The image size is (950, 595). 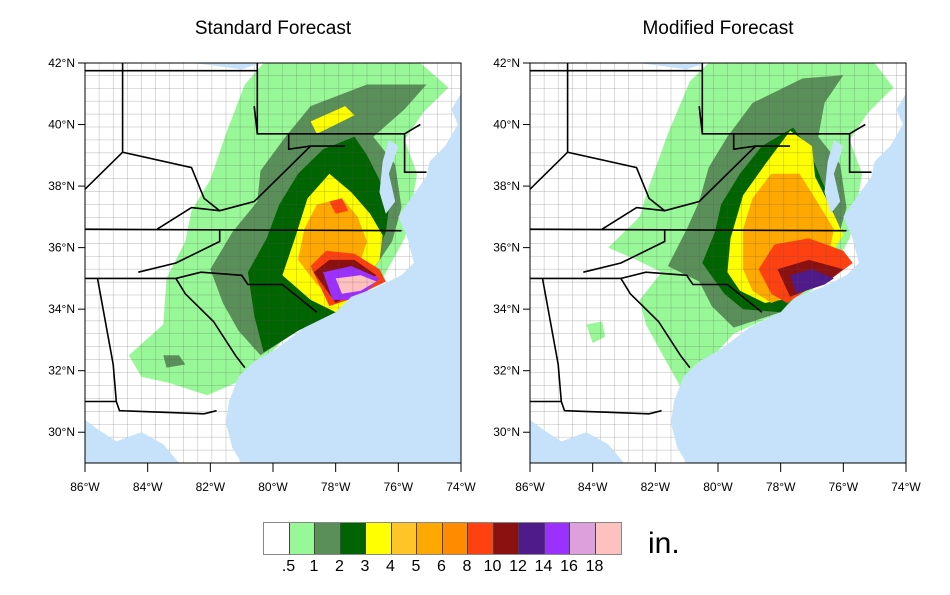 I want to click on legend-threshold-label: 4, so click(x=390, y=566).